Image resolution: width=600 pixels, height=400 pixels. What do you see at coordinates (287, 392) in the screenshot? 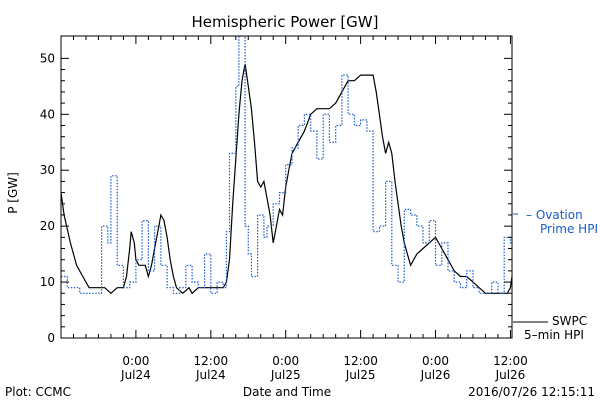
I see `x-axis-label: Date and Time` at bounding box center [287, 392].